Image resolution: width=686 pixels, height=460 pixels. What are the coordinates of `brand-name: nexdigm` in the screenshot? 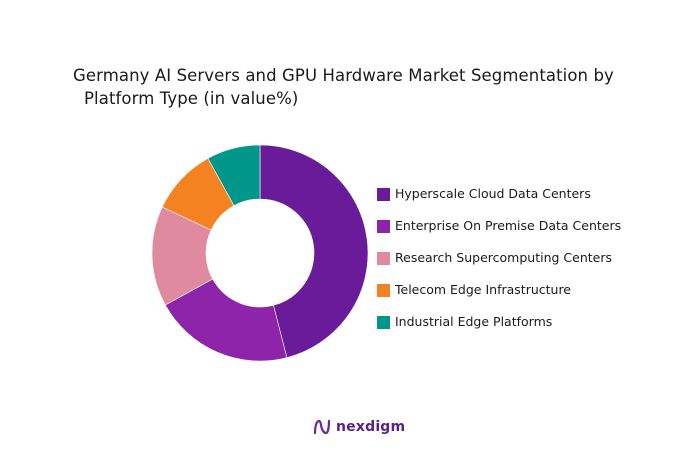 It's located at (371, 427).